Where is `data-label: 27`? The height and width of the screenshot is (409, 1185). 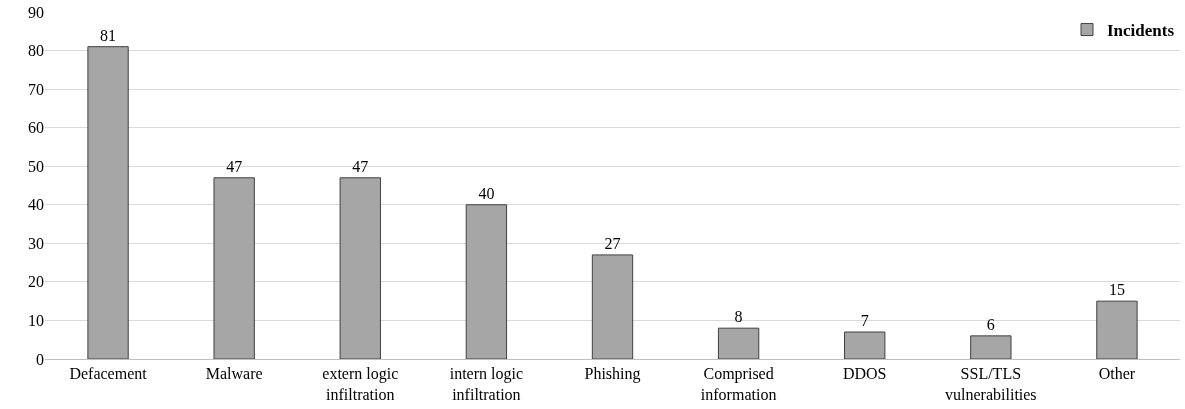 data-label: 27 is located at coordinates (612, 243).